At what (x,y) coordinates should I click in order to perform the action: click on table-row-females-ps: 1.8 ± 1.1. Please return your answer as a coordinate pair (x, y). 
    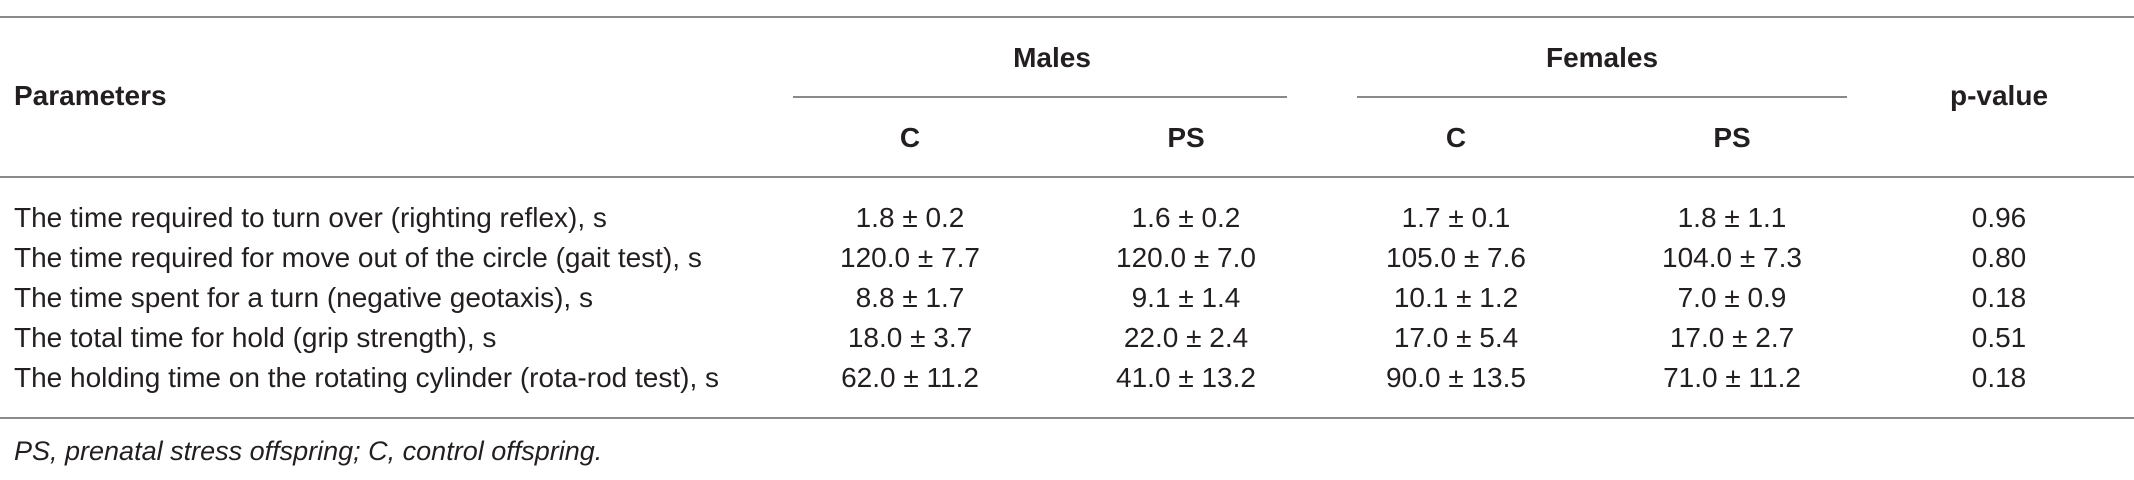
    Looking at the image, I should click on (1732, 217).